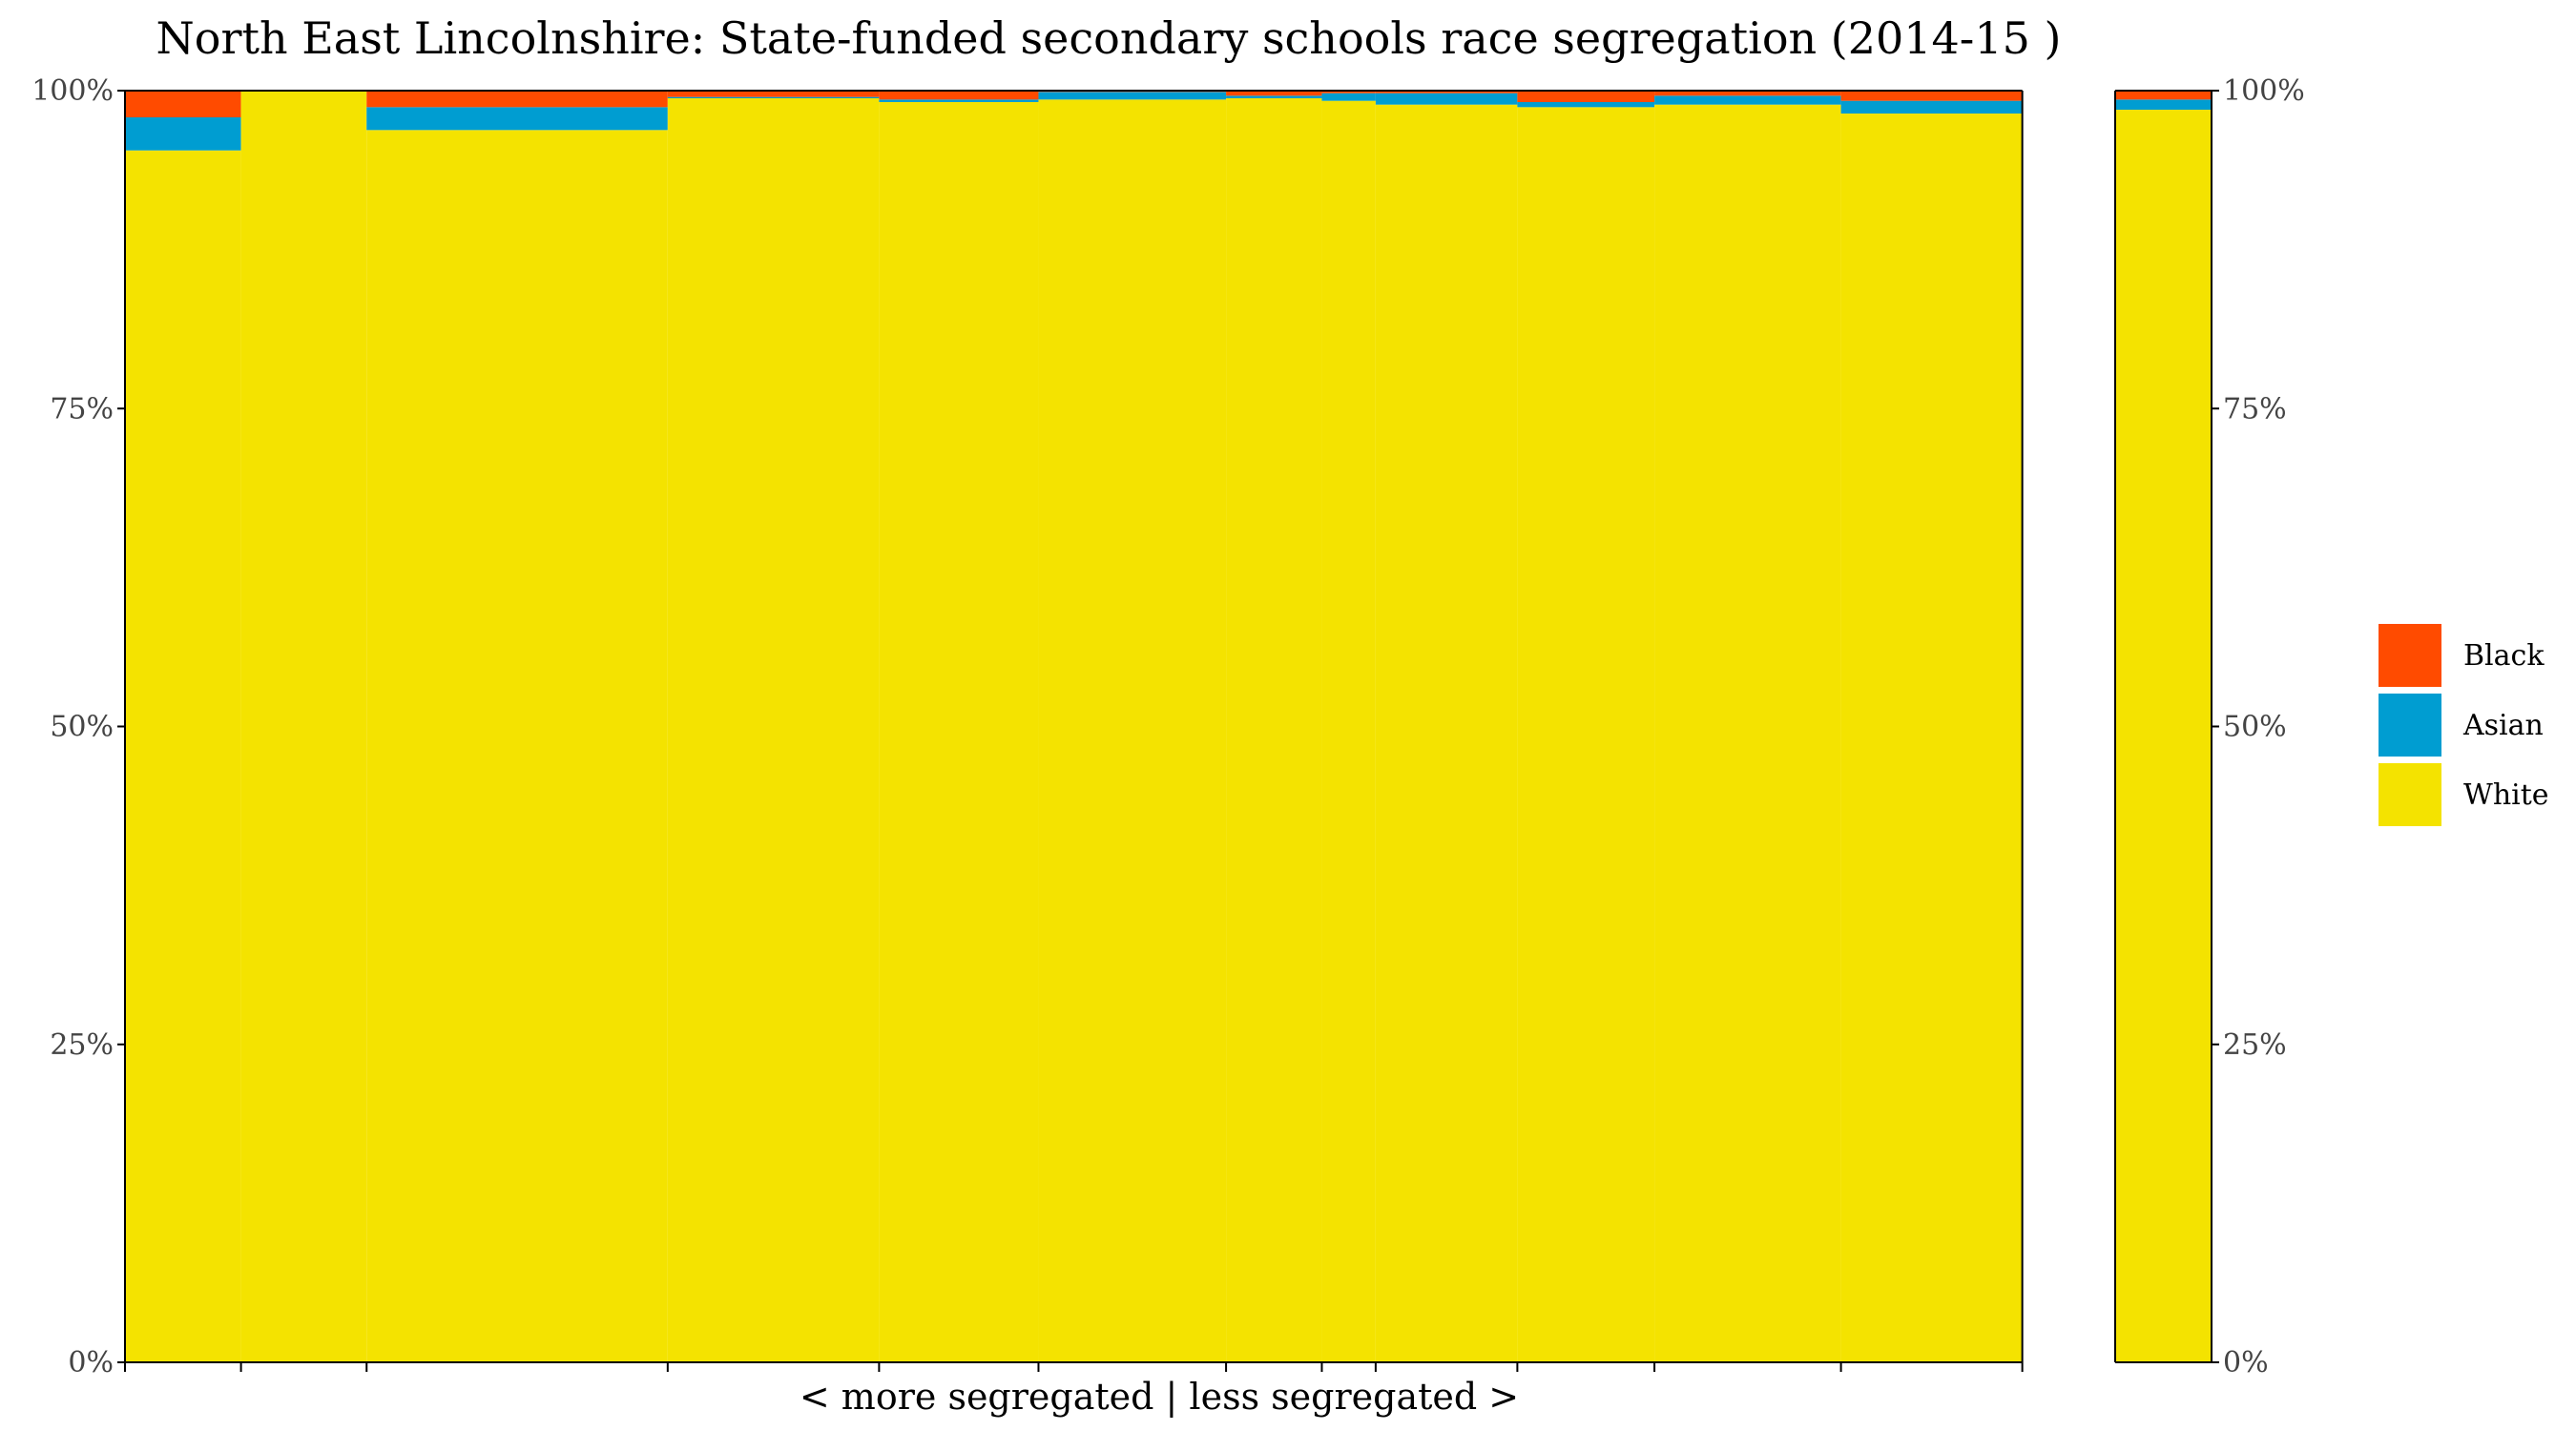 The height and width of the screenshot is (1431, 2576). Describe the element at coordinates (1446, 733) in the screenshot. I see `school-bar-9-white-segment` at that location.